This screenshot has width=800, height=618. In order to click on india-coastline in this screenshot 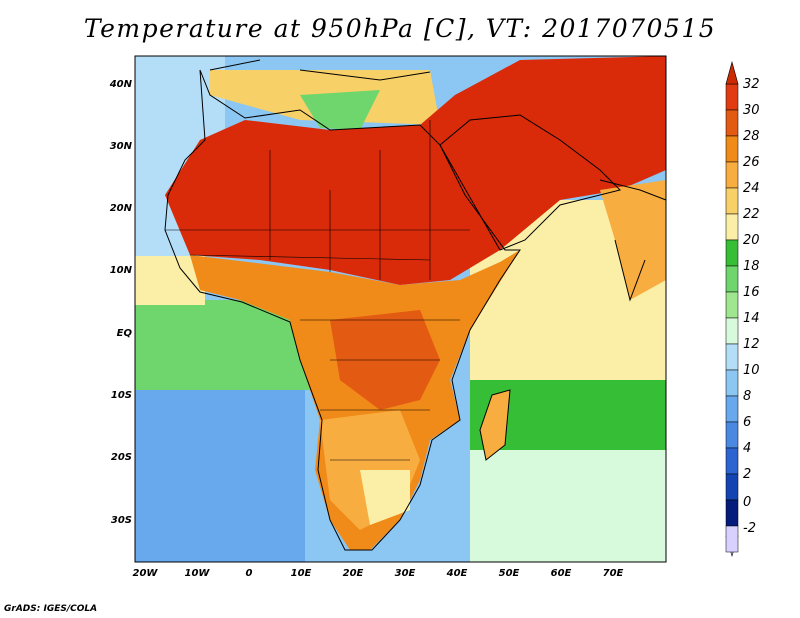, I will do `click(633, 240)`.